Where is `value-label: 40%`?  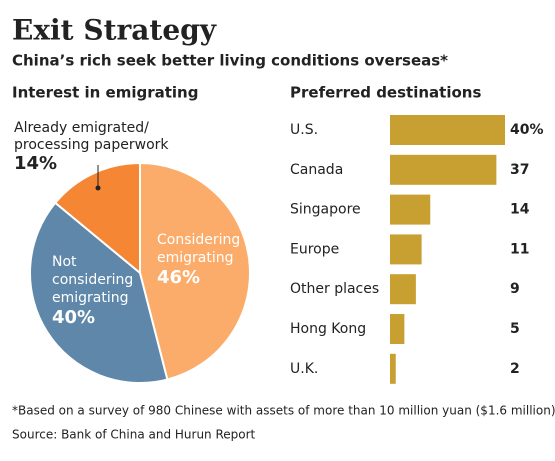 value-label: 40% is located at coordinates (527, 130).